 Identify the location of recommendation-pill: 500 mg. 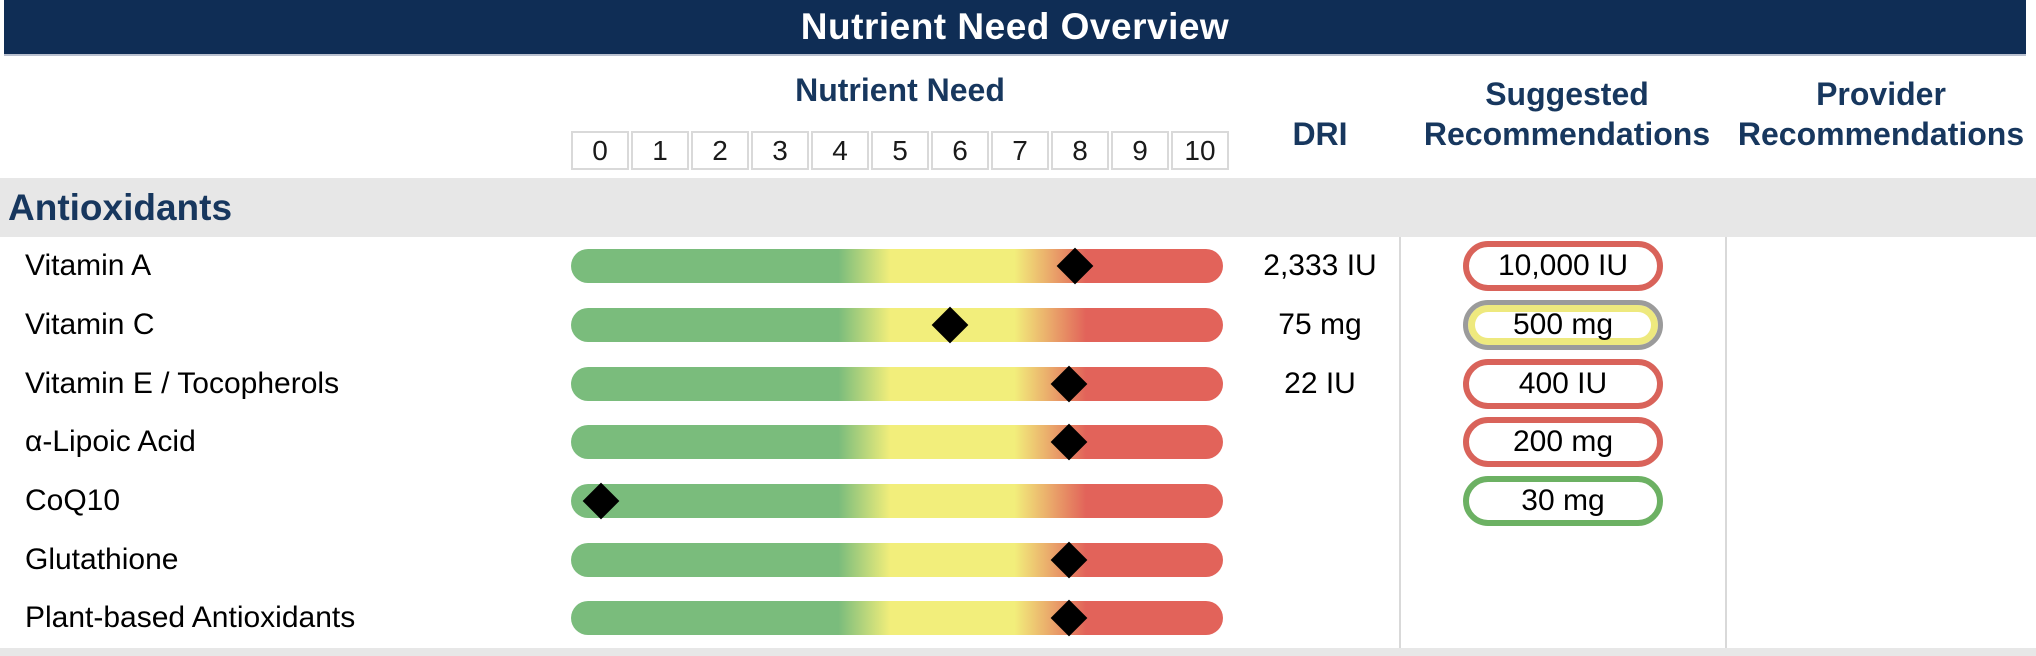
(1563, 325).